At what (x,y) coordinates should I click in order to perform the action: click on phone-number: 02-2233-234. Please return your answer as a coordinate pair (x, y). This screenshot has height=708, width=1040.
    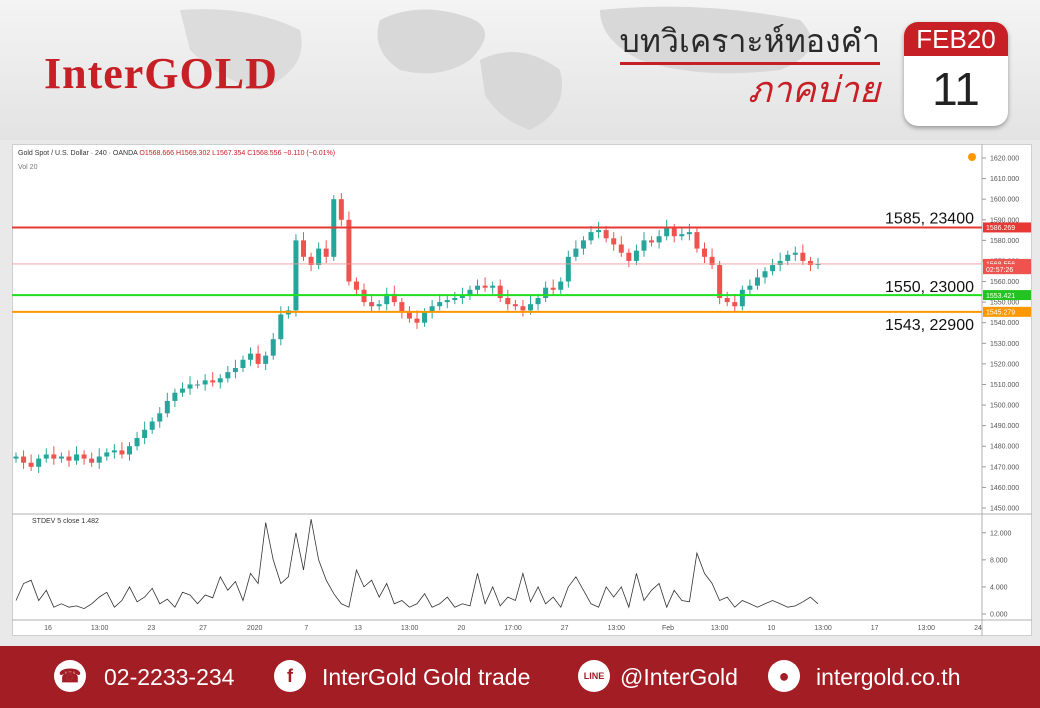
    Looking at the image, I should click on (169, 677).